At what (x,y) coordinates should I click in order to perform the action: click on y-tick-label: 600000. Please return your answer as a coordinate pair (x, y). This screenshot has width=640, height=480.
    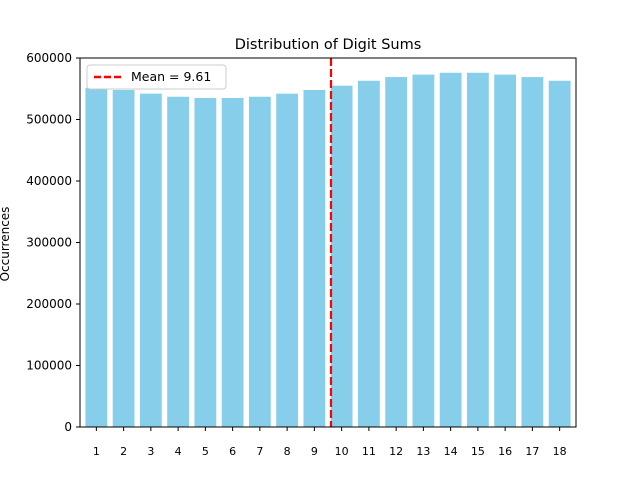
    Looking at the image, I should click on (49, 58).